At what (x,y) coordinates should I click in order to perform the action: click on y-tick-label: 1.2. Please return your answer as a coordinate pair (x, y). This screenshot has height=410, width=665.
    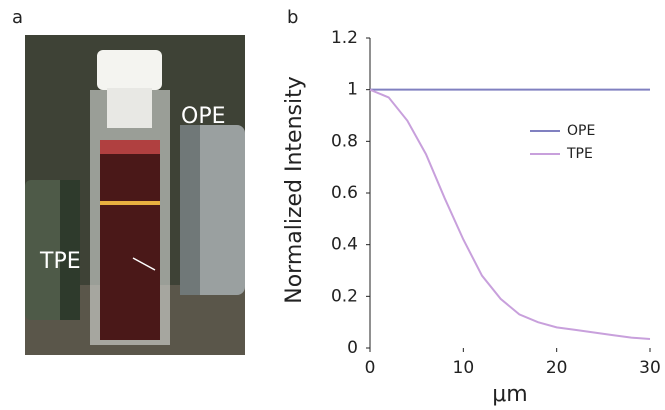
    Looking at the image, I should click on (344, 38).